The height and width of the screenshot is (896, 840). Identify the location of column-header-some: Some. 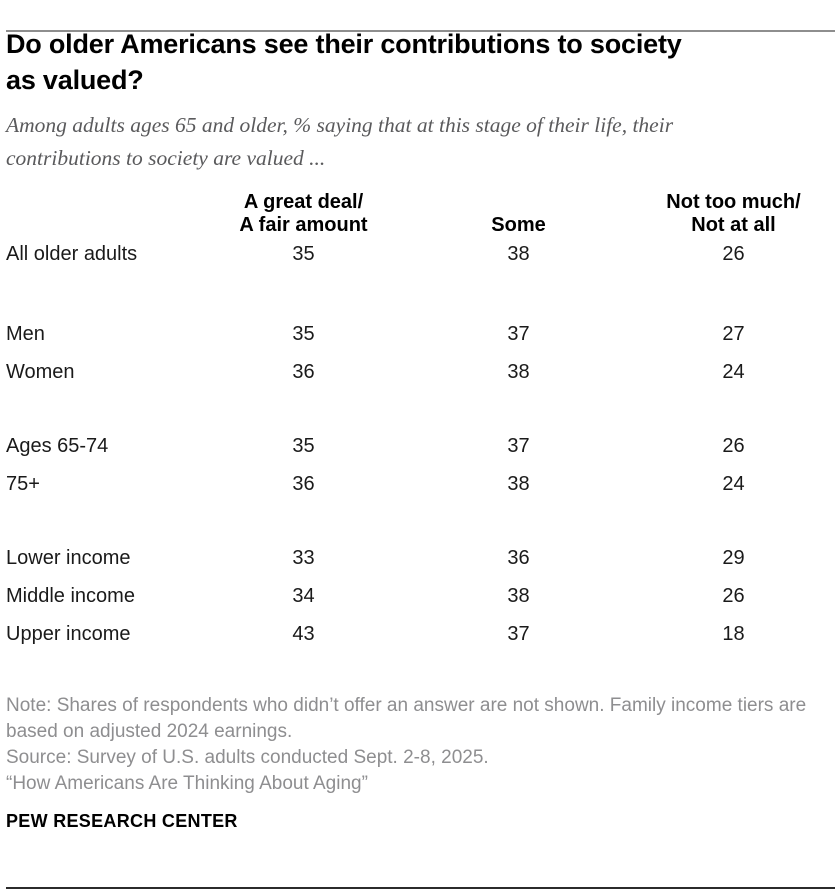
(518, 225).